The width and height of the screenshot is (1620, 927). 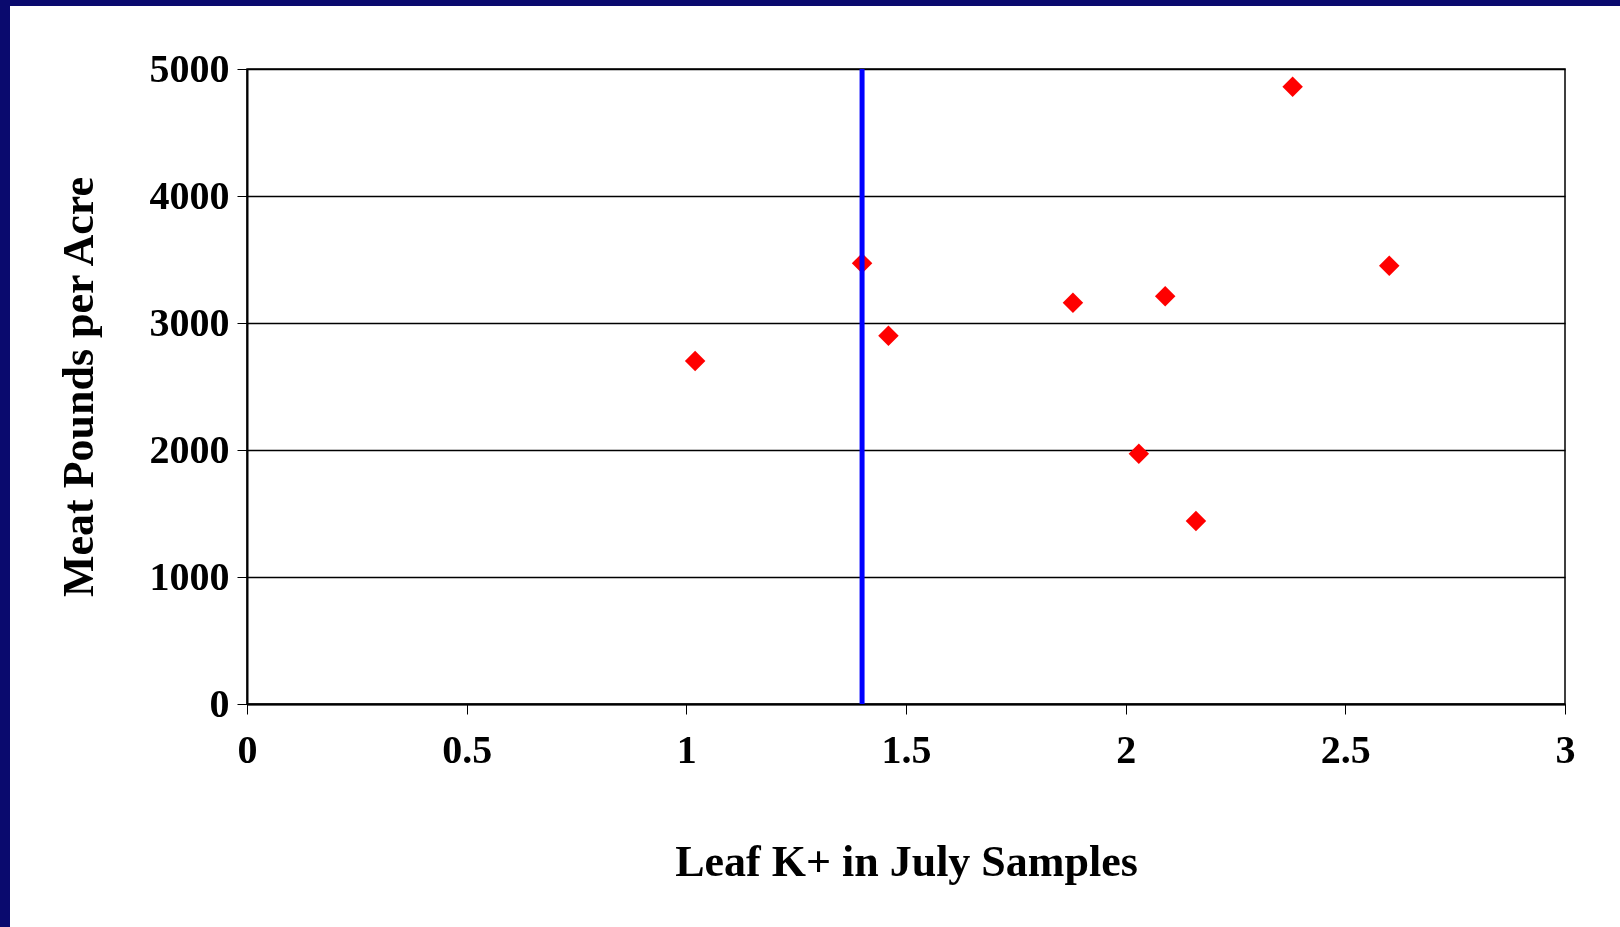 I want to click on x-tick-label: 1, so click(x=686, y=749).